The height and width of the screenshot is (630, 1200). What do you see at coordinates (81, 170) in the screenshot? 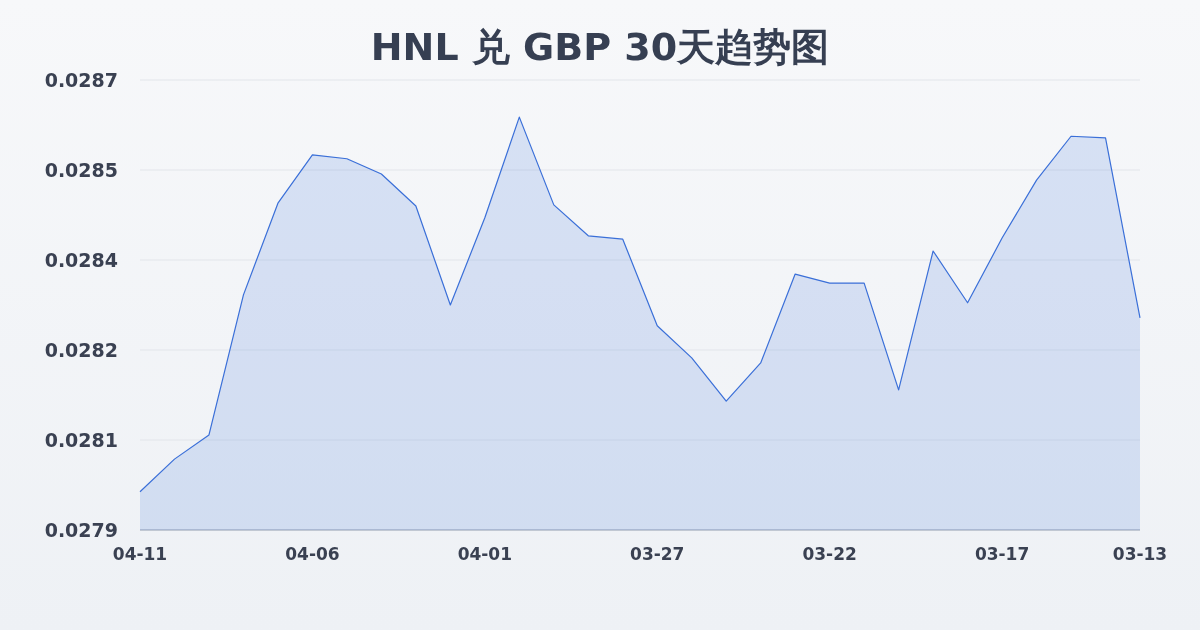
I see `y-tick-label: 0.0285` at bounding box center [81, 170].